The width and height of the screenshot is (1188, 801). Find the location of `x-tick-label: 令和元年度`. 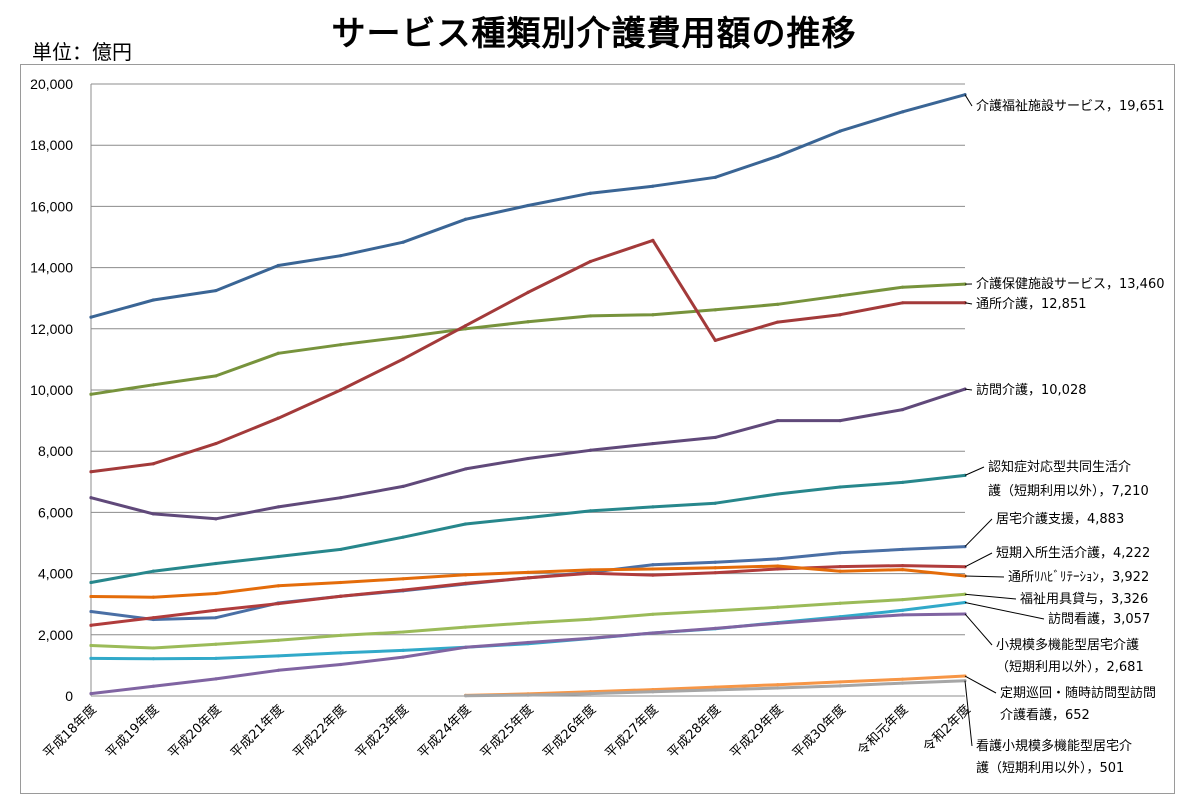

x-tick-label: 令和元年度 is located at coordinates (882, 730).